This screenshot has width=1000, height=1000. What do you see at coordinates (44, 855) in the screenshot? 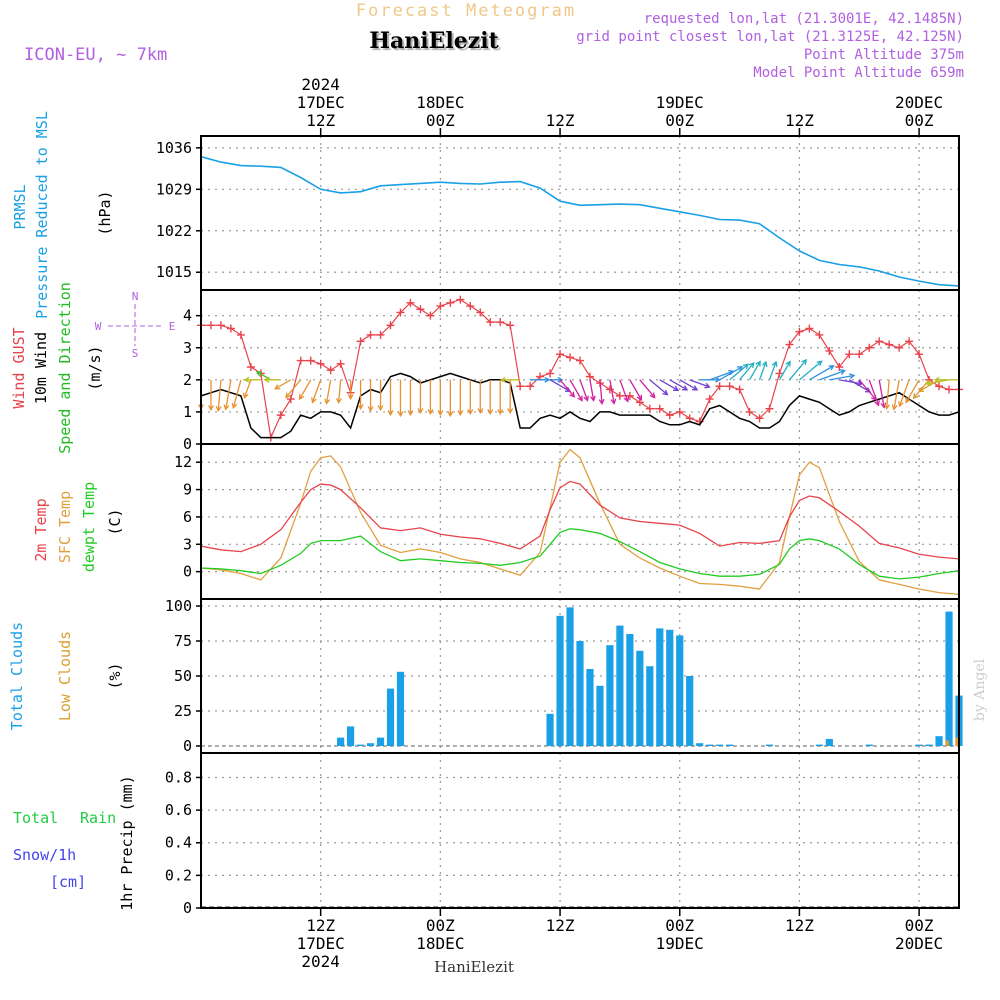
I see `label-snow: Snow/1h` at bounding box center [44, 855].